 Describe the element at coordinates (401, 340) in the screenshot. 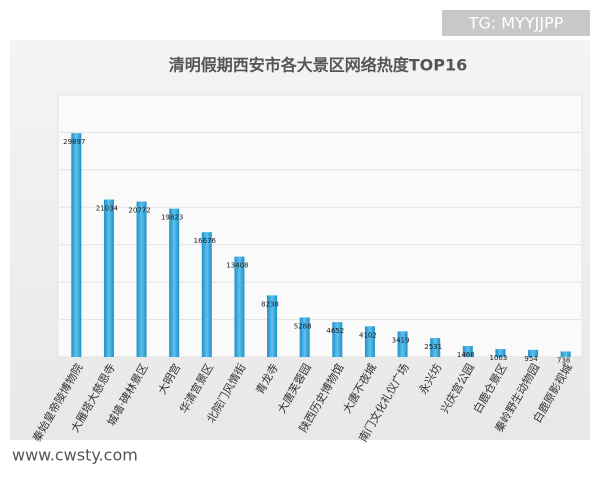

I see `value-label: 3419` at that location.